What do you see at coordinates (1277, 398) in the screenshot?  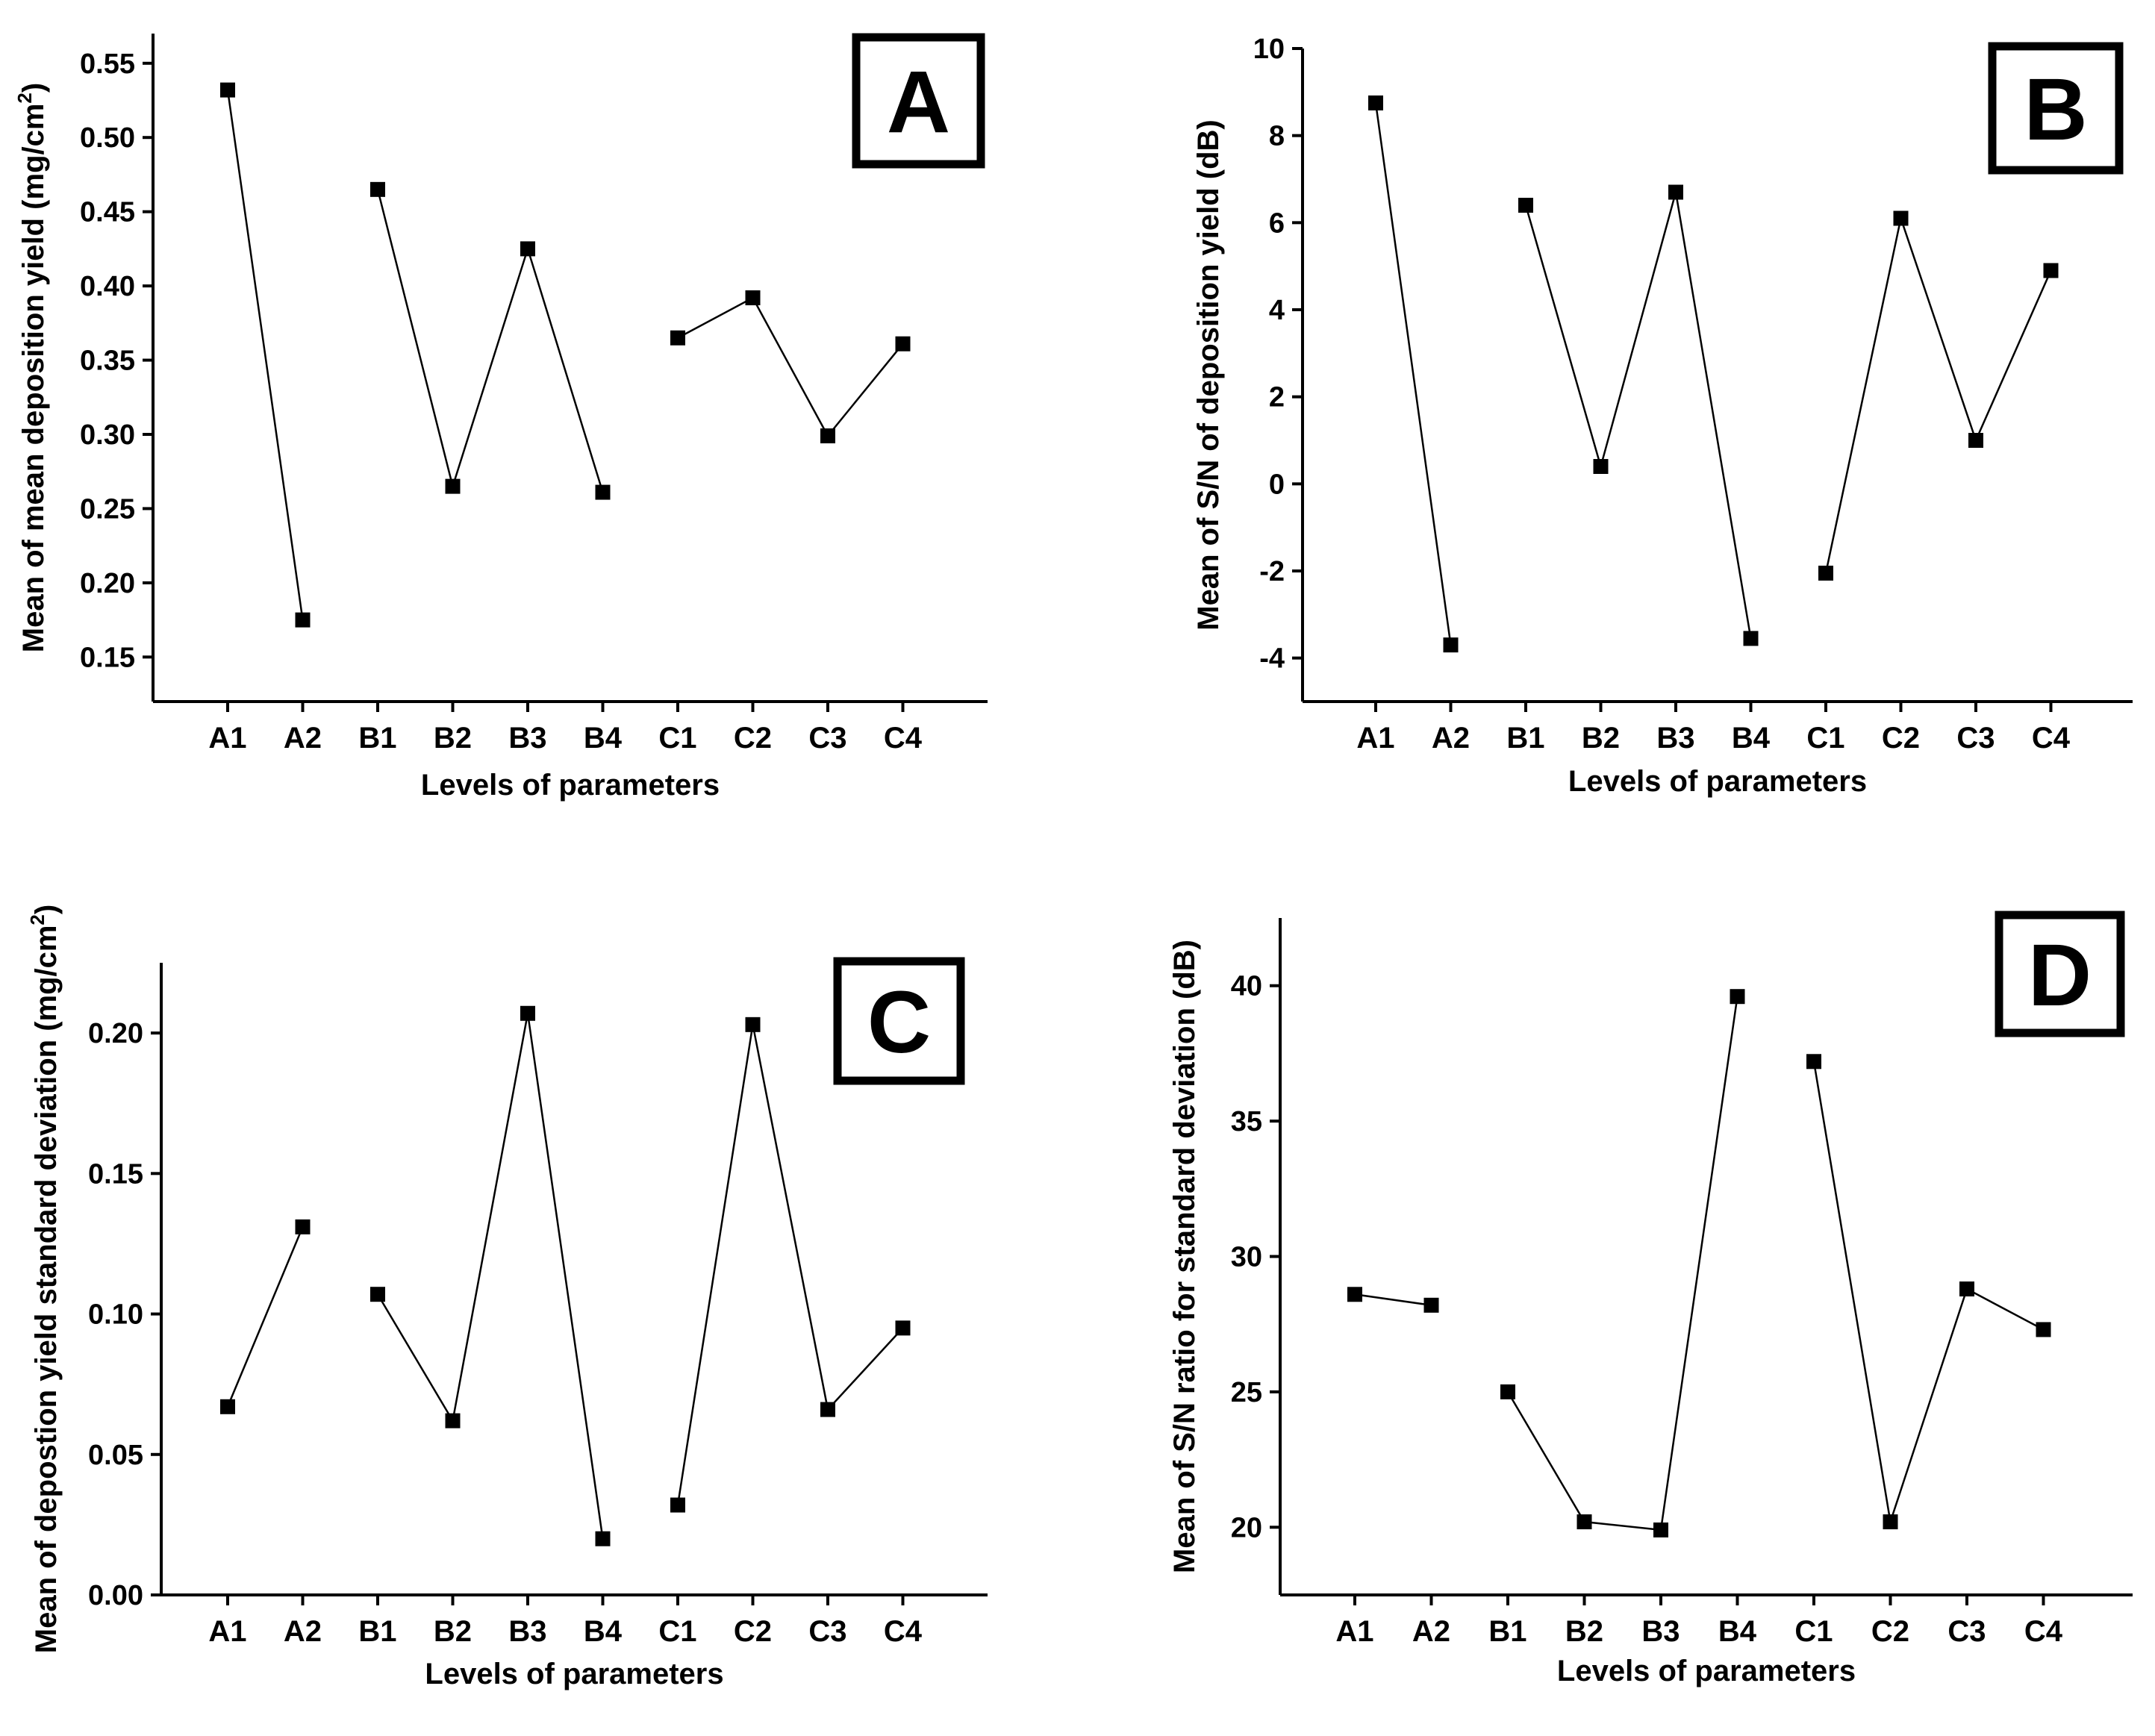 I see `y-tick-label: 2` at bounding box center [1277, 398].